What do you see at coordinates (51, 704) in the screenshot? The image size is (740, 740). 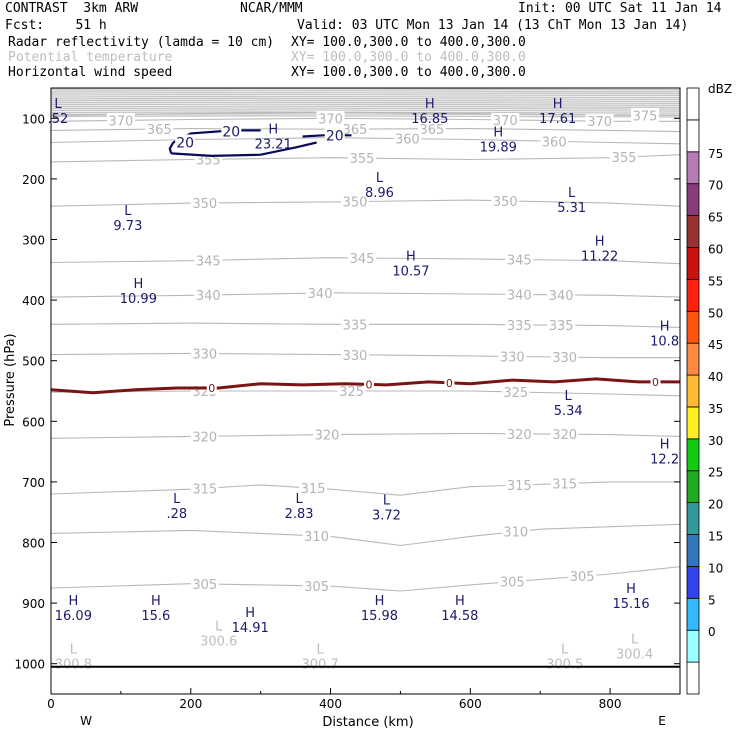 I see `x-tick-label: 0` at bounding box center [51, 704].